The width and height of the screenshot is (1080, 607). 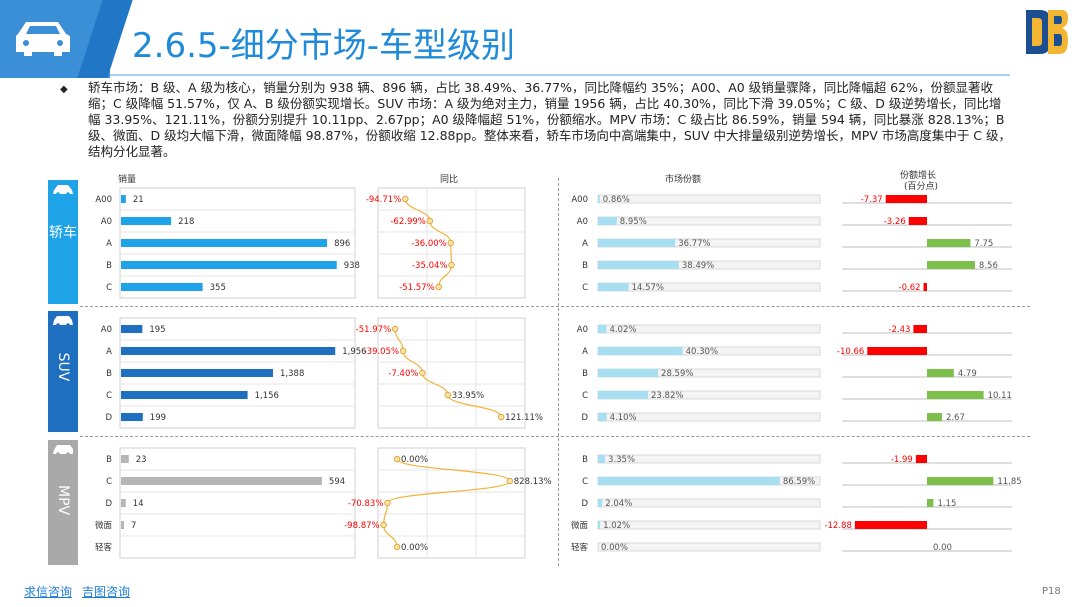 I want to click on col-header-share-change-unit: (百分点), so click(x=921, y=187).